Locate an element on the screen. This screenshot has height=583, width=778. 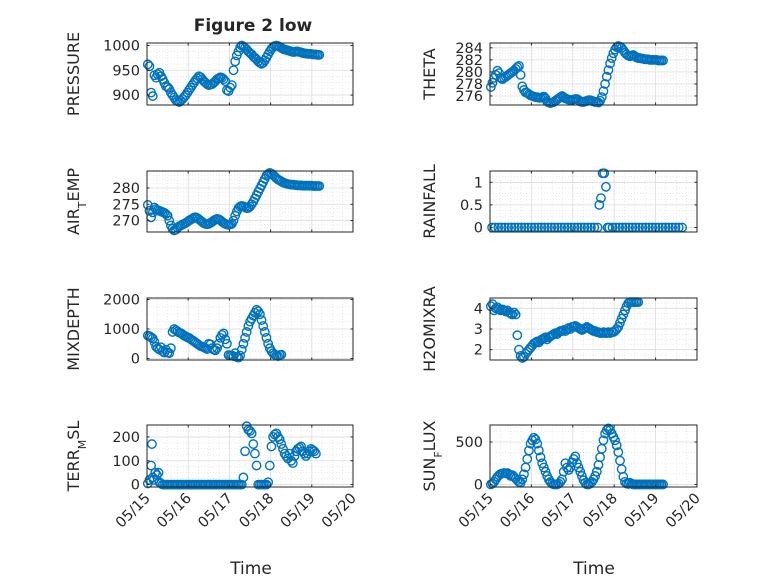
y-axis-label: TERRMSL is located at coordinates (76, 457).